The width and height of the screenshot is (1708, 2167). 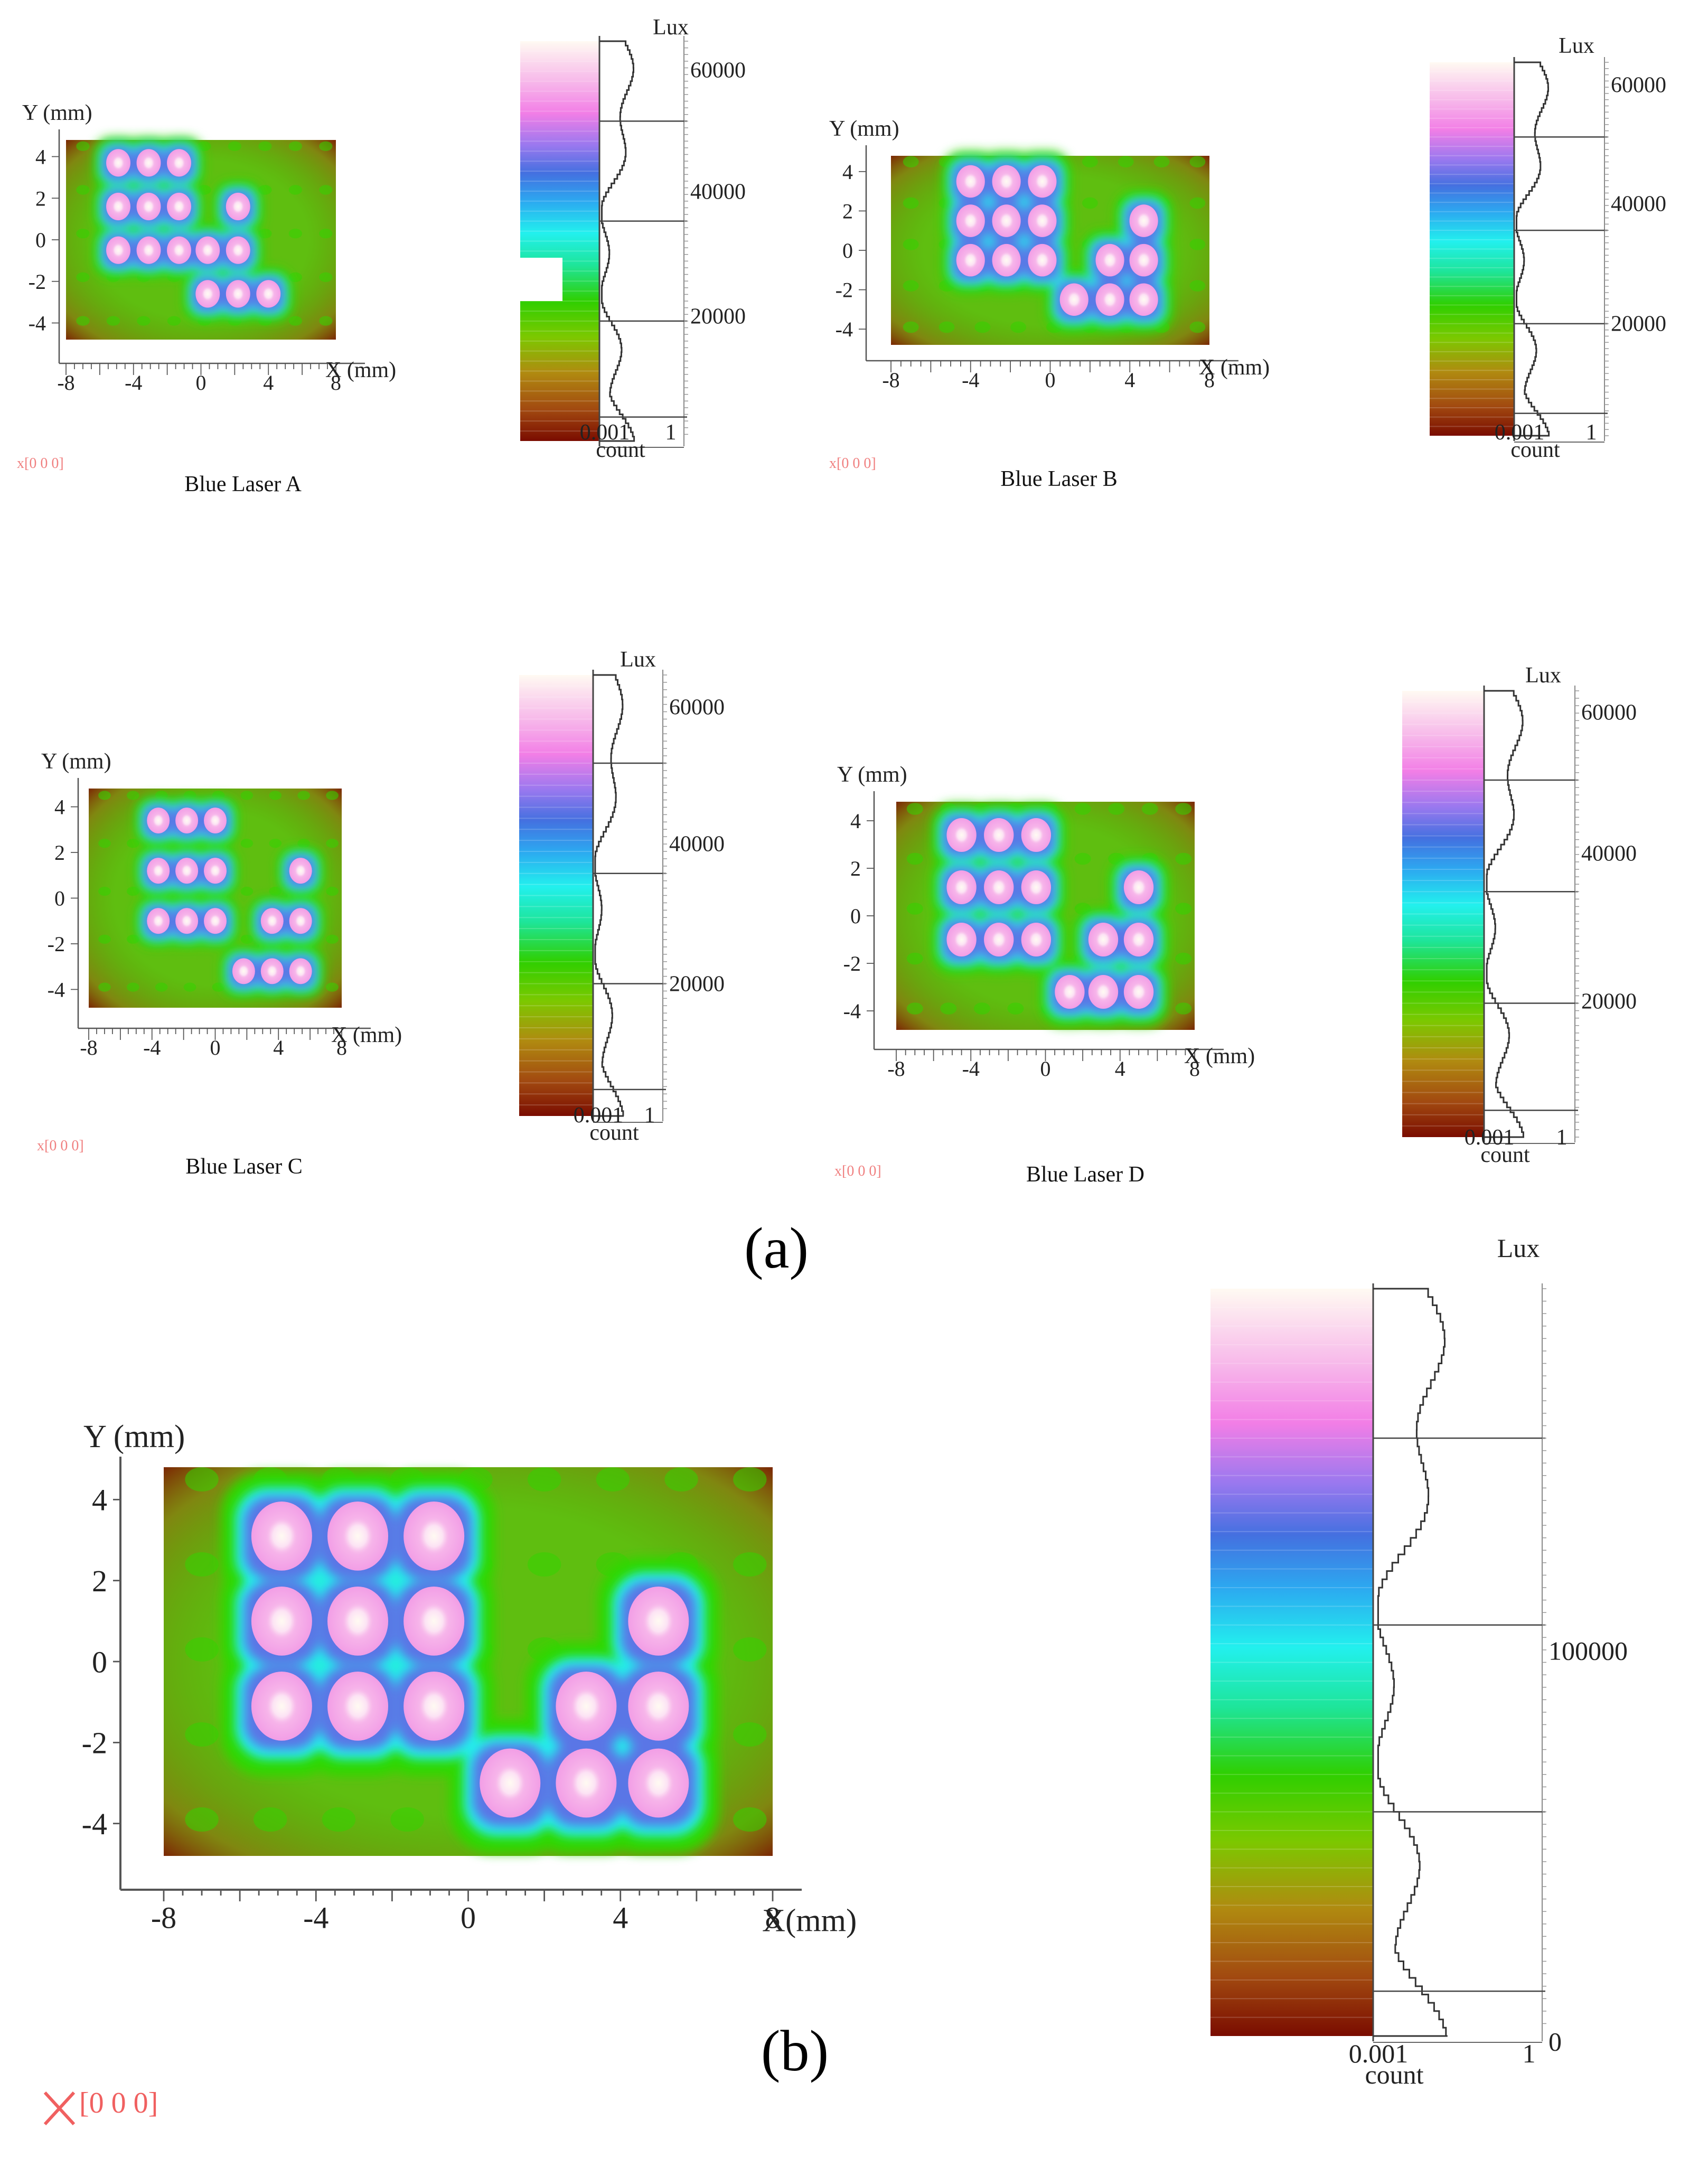 What do you see at coordinates (94, 1743) in the screenshot?
I see `y-tick-label: -2` at bounding box center [94, 1743].